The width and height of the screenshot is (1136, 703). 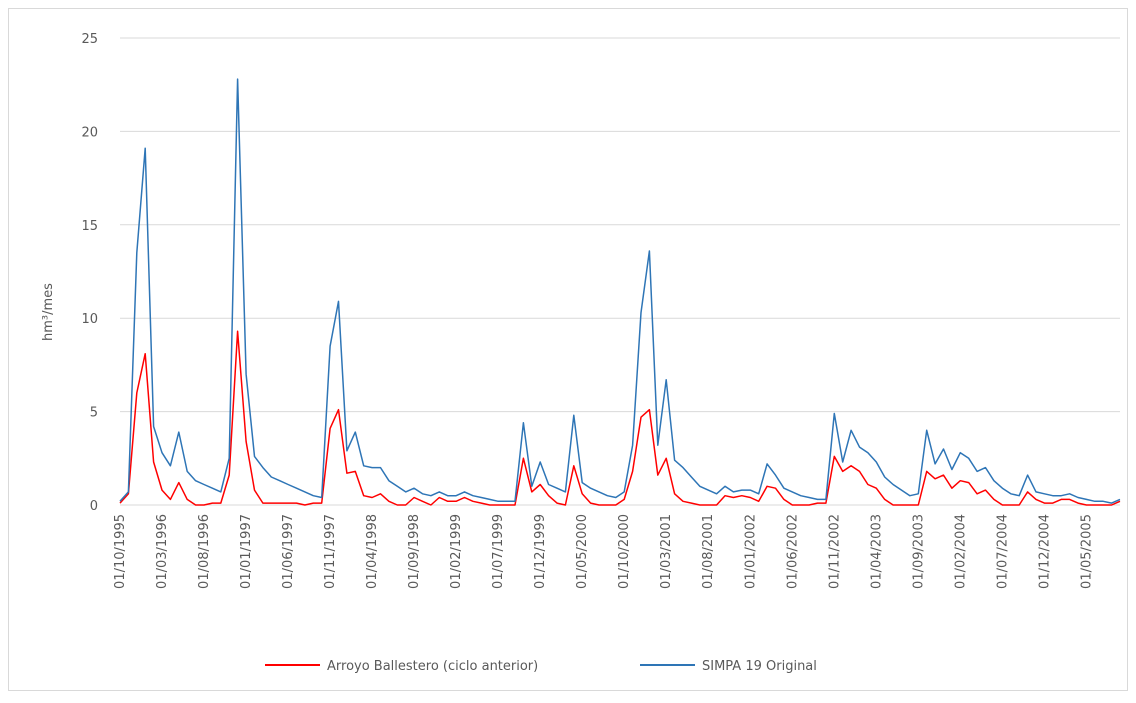 I want to click on legend-label: SIMPA 19 Original, so click(x=759, y=666).